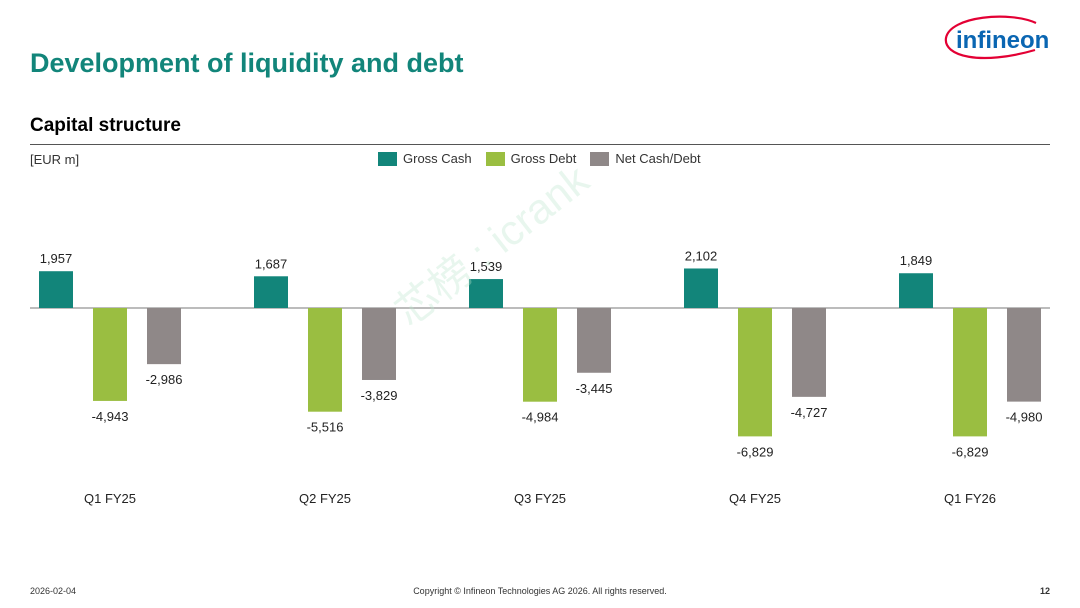 This screenshot has width=1080, height=608. What do you see at coordinates (56, 258) in the screenshot?
I see `data-label: 1,957` at bounding box center [56, 258].